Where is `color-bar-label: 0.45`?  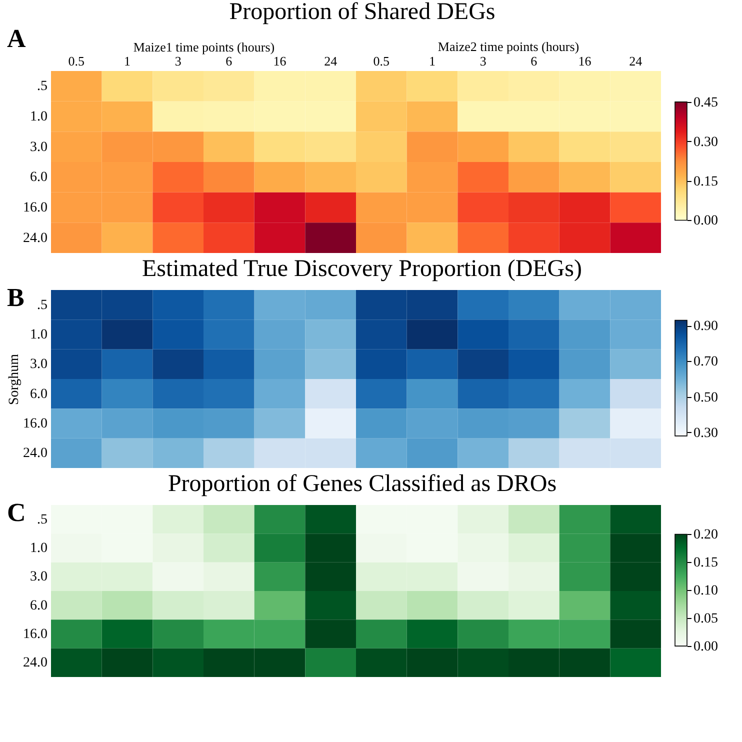 color-bar-label: 0.45 is located at coordinates (706, 102).